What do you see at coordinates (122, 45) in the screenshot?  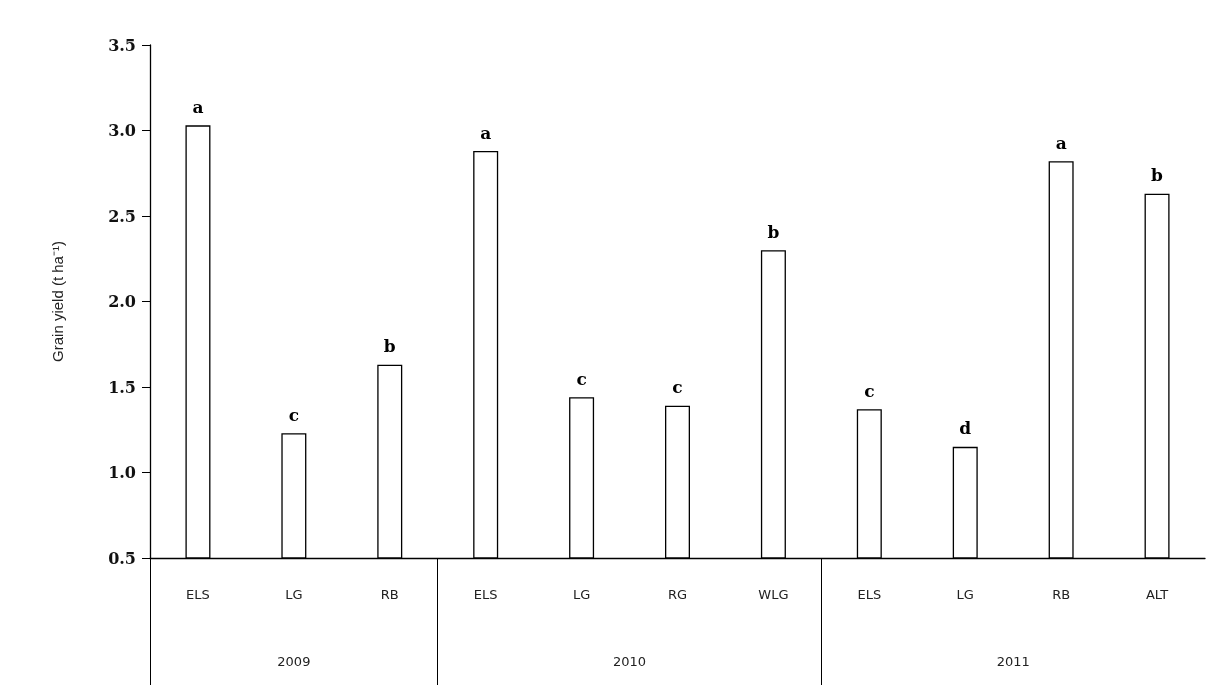 I see `y-tick-label: 3.5` at bounding box center [122, 45].